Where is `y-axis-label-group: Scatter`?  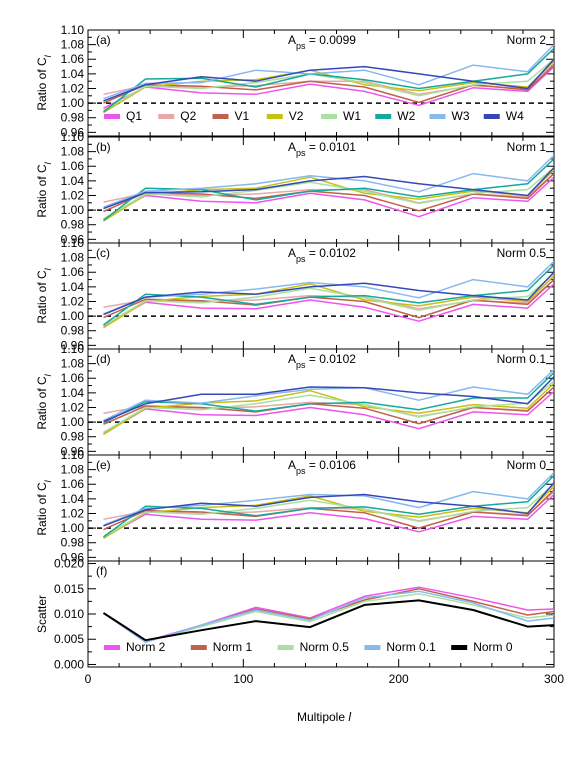
y-axis-label-group: Scatter is located at coordinates (42, 614).